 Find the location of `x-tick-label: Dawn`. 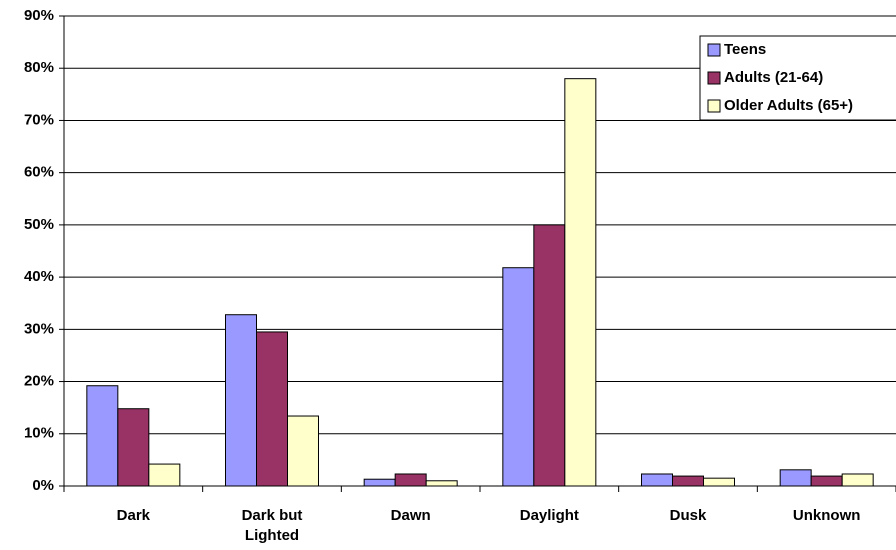

x-tick-label: Dawn is located at coordinates (410, 515).